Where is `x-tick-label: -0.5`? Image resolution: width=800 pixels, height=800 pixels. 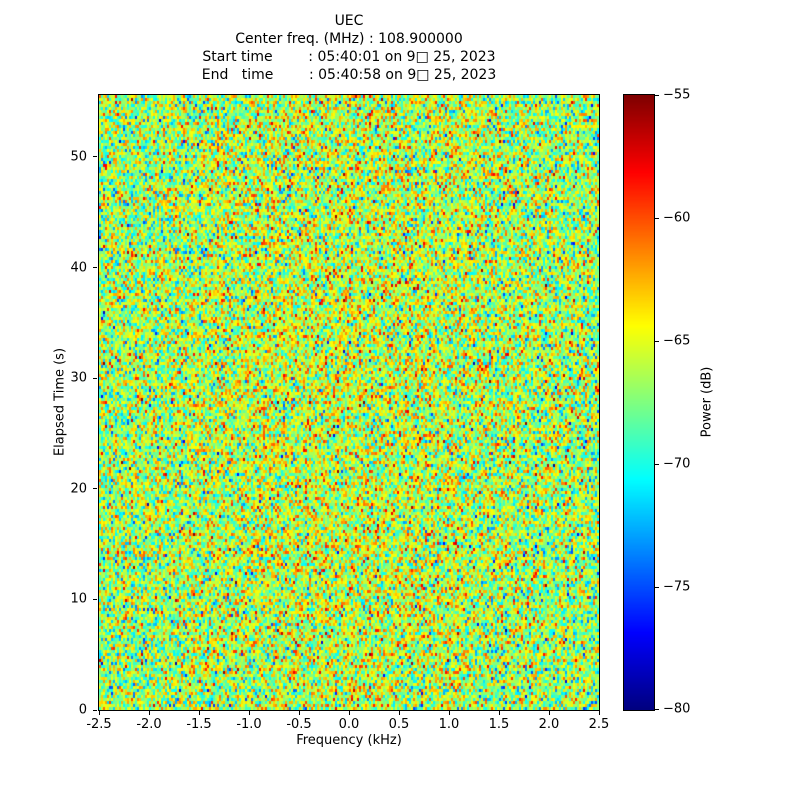 x-tick-label: -0.5 is located at coordinates (299, 724).